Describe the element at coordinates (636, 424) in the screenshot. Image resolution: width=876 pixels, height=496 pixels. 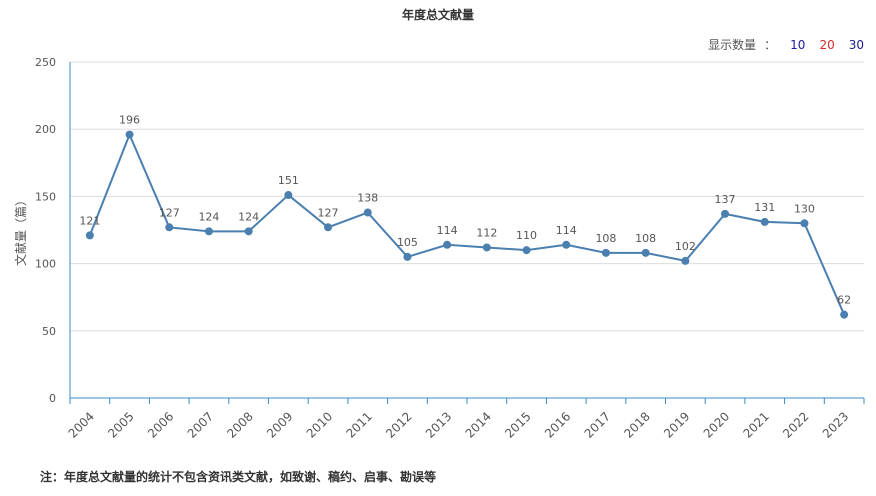
I see `x-tick-label: 2018` at that location.